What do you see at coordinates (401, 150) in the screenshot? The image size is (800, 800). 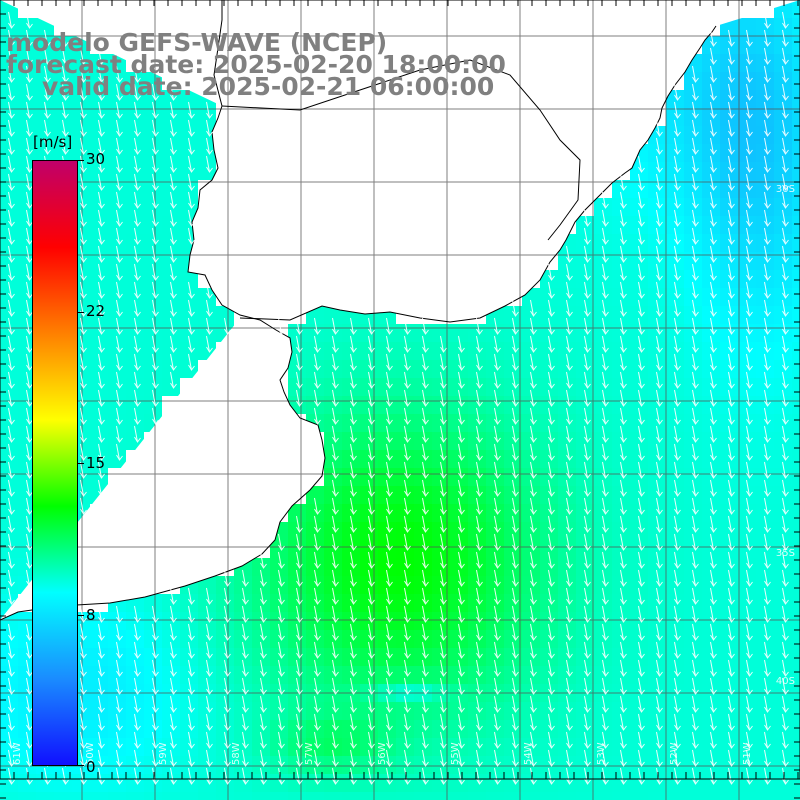 I see `border` at bounding box center [401, 150].